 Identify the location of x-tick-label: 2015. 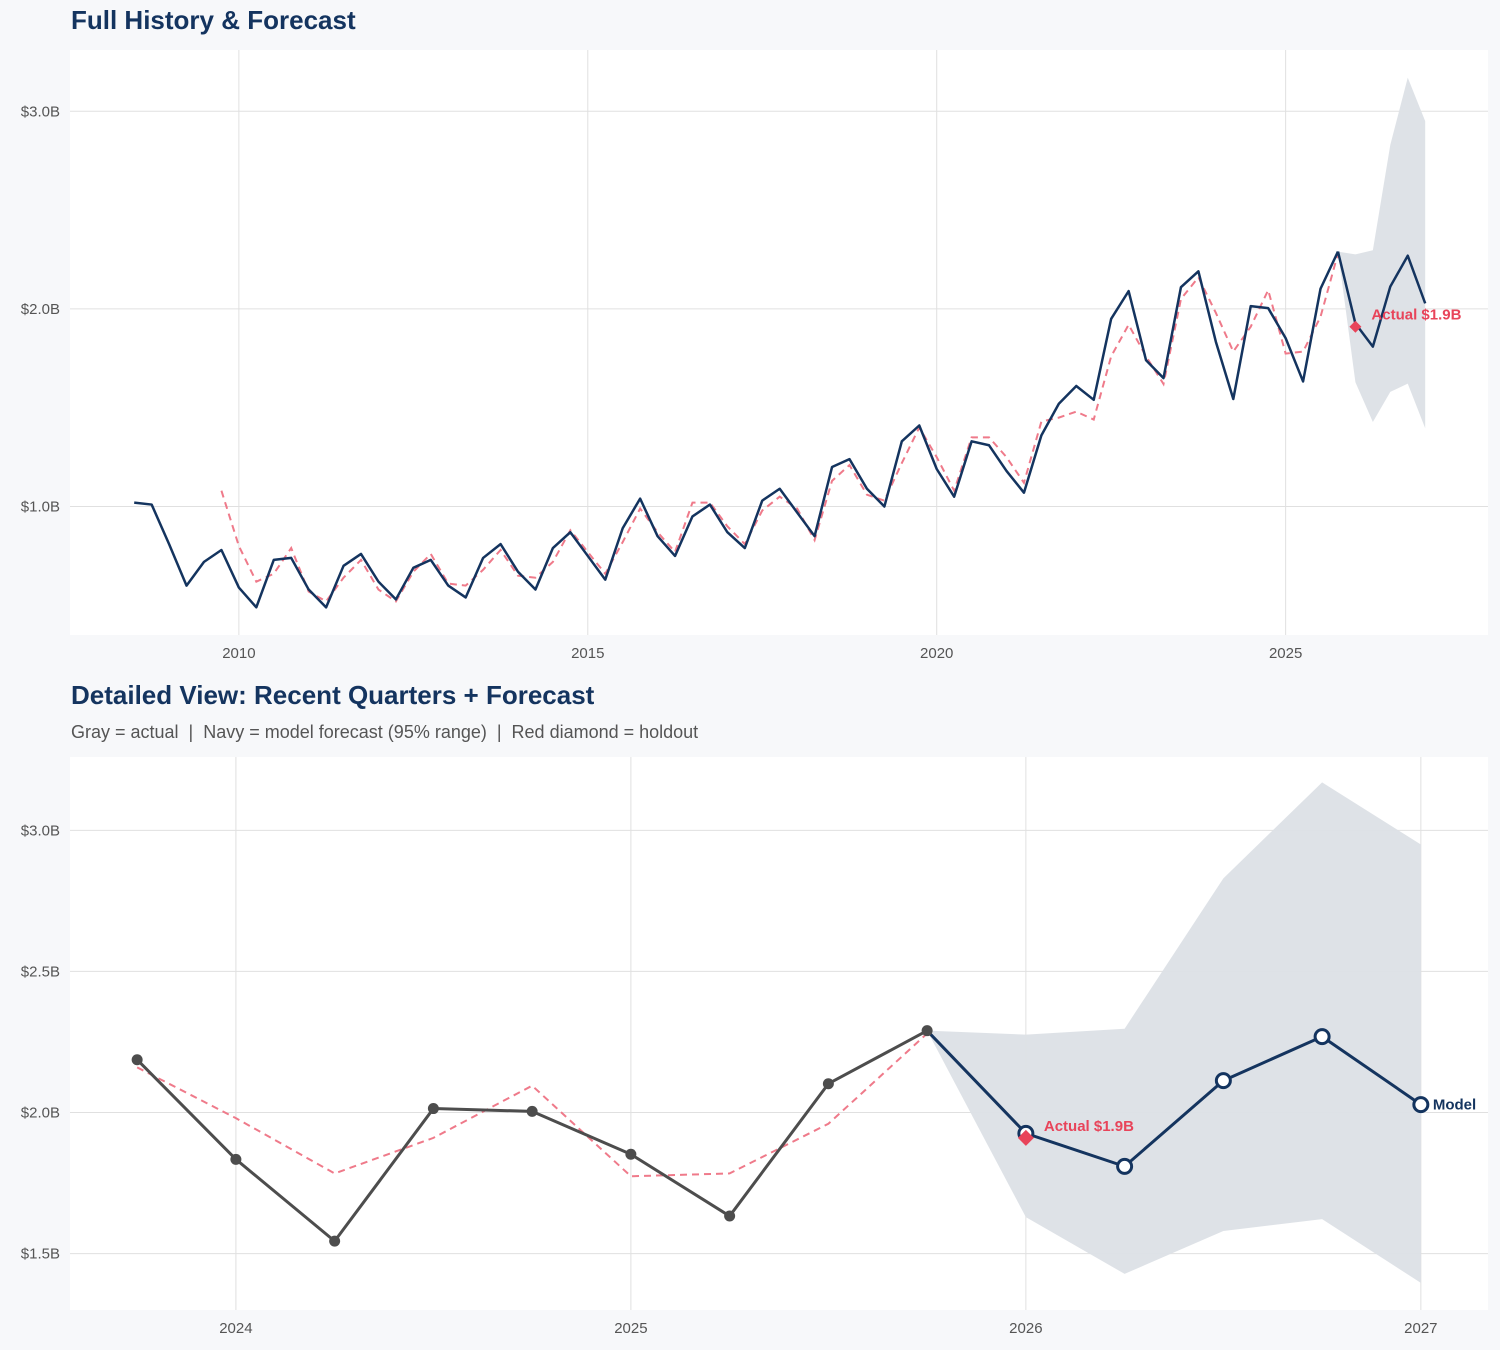
(587, 653).